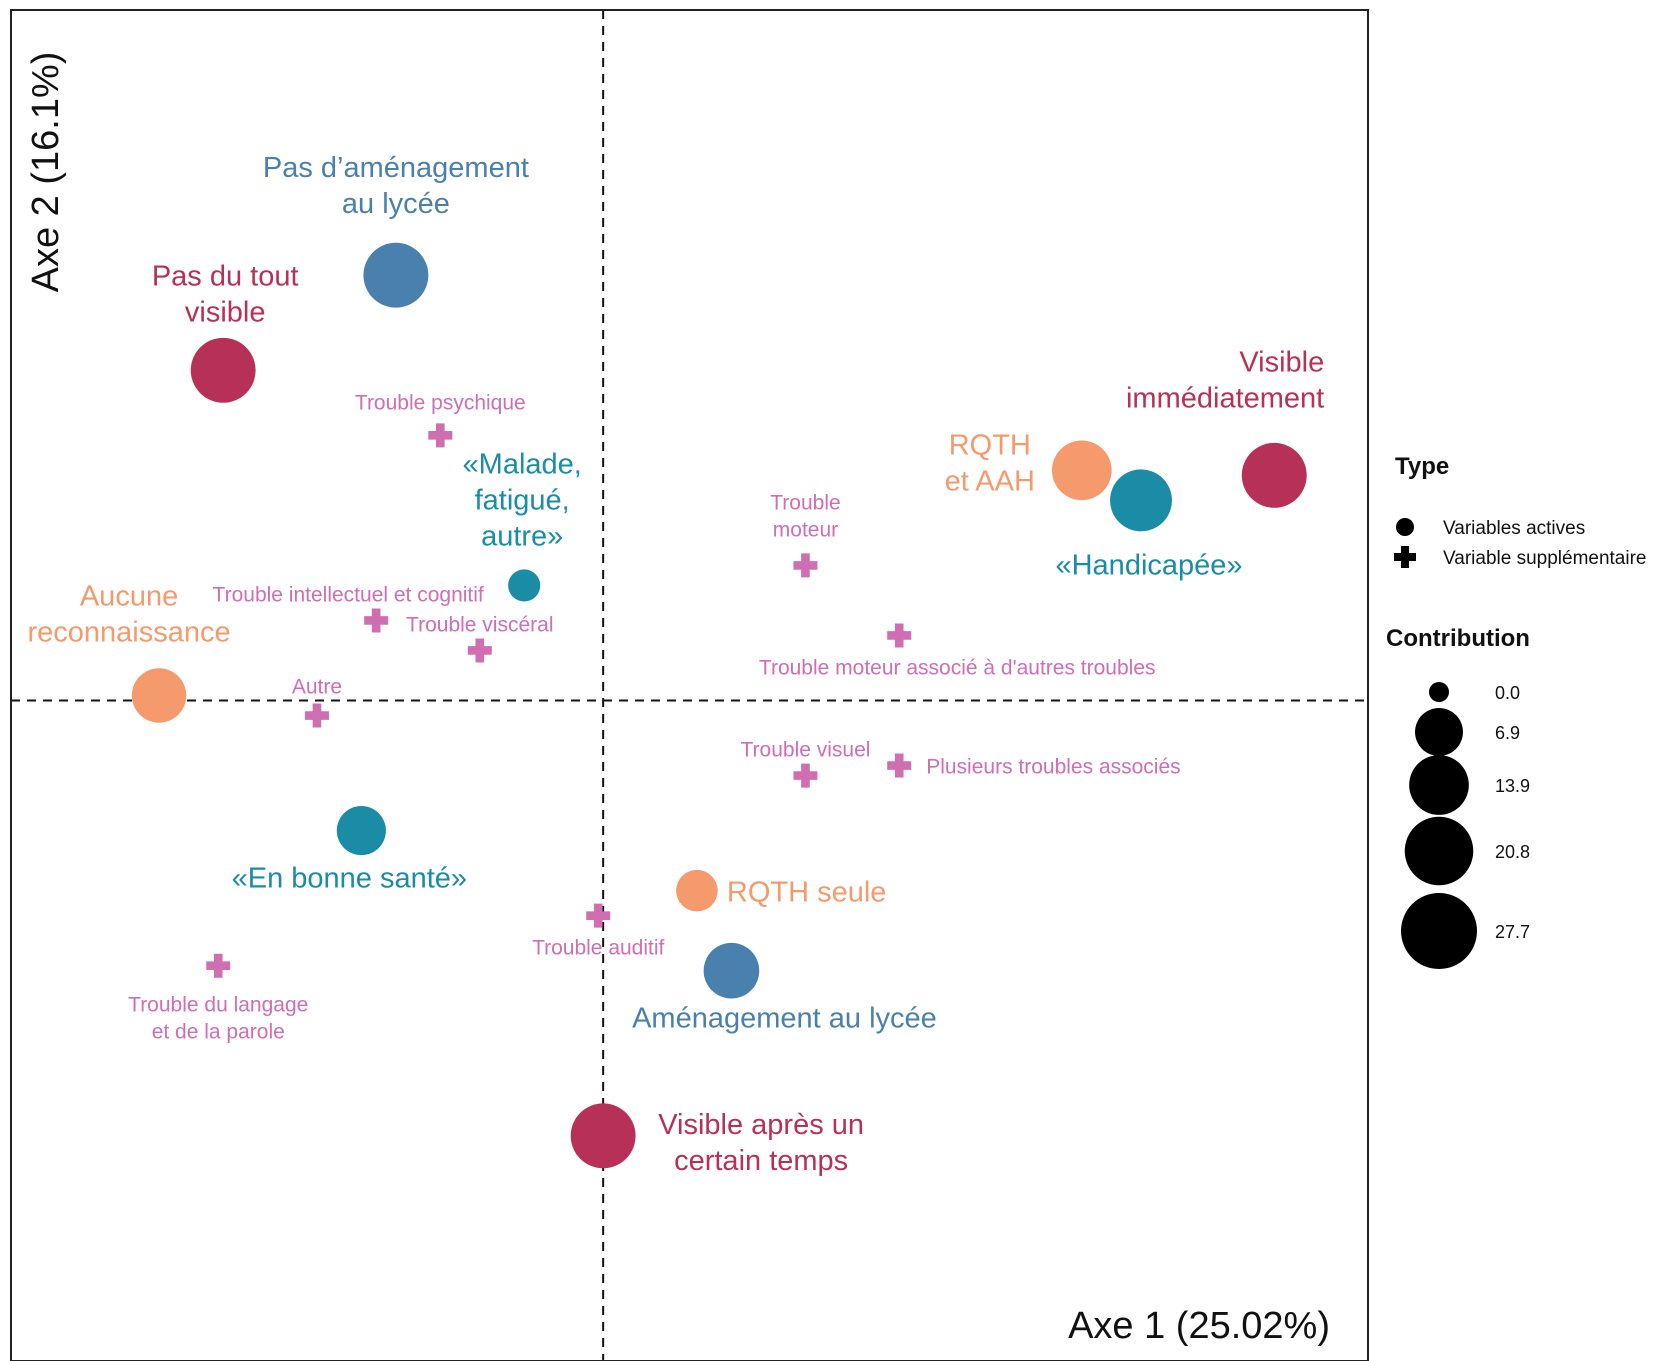 The width and height of the screenshot is (1670, 1361). I want to click on legend-type-label: Variable supplémentaire, so click(1545, 558).